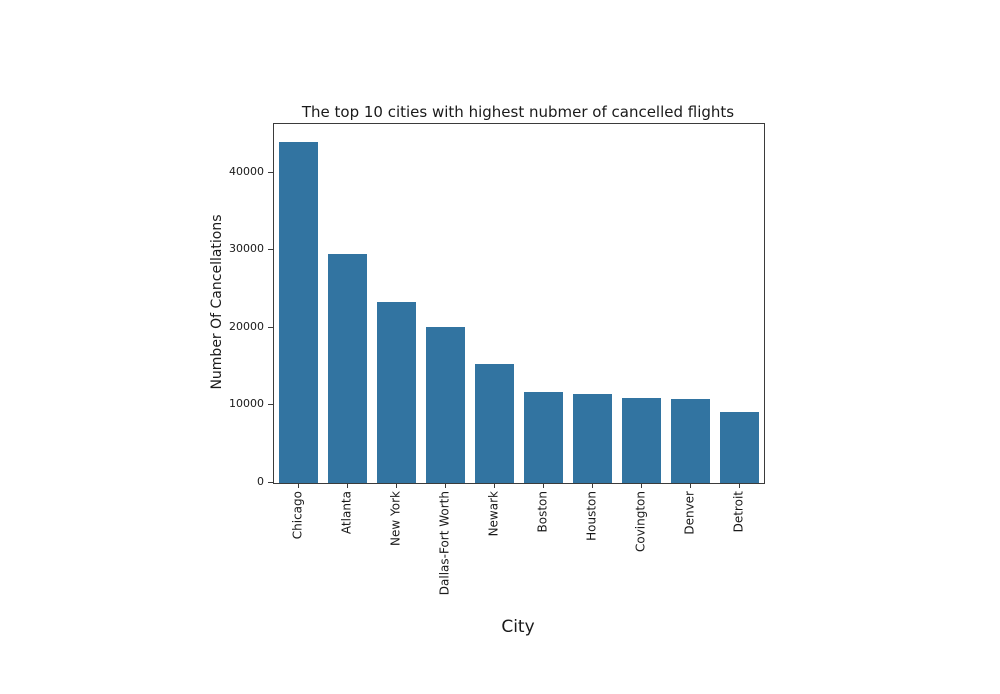 Image resolution: width=1000 pixels, height=694 pixels. What do you see at coordinates (444, 543) in the screenshot?
I see `x-tick-label: Dallas-Fort Worth` at bounding box center [444, 543].